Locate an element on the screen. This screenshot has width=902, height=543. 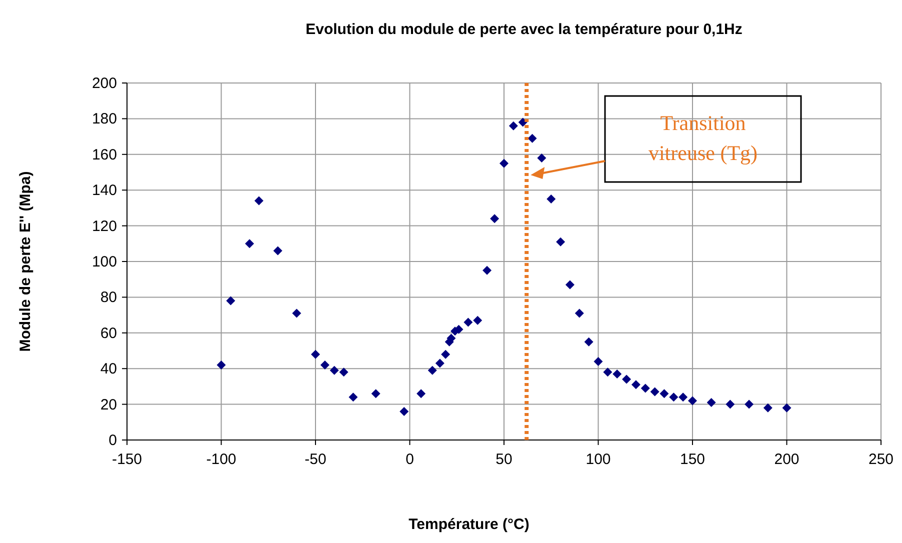
y-axis-title: Module de perte E'' (Mpa) is located at coordinates (25, 261).